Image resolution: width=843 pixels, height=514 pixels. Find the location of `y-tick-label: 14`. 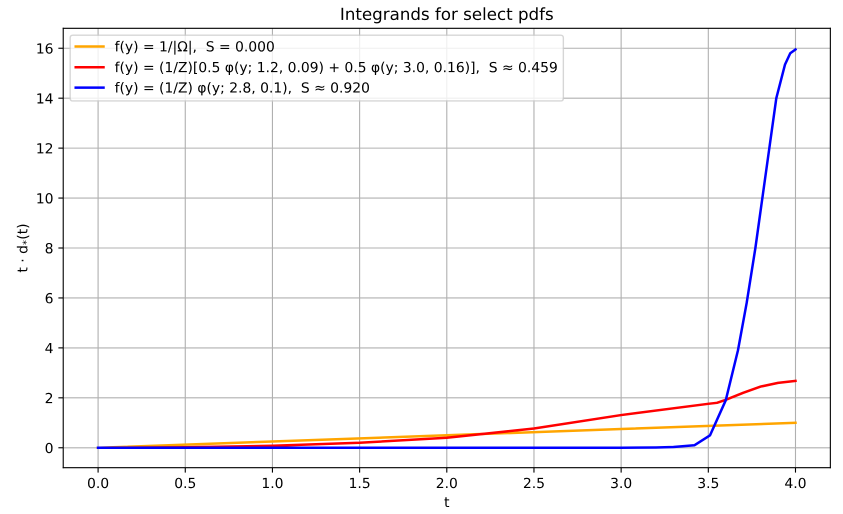

y-tick-label: 14 is located at coordinates (45, 98).